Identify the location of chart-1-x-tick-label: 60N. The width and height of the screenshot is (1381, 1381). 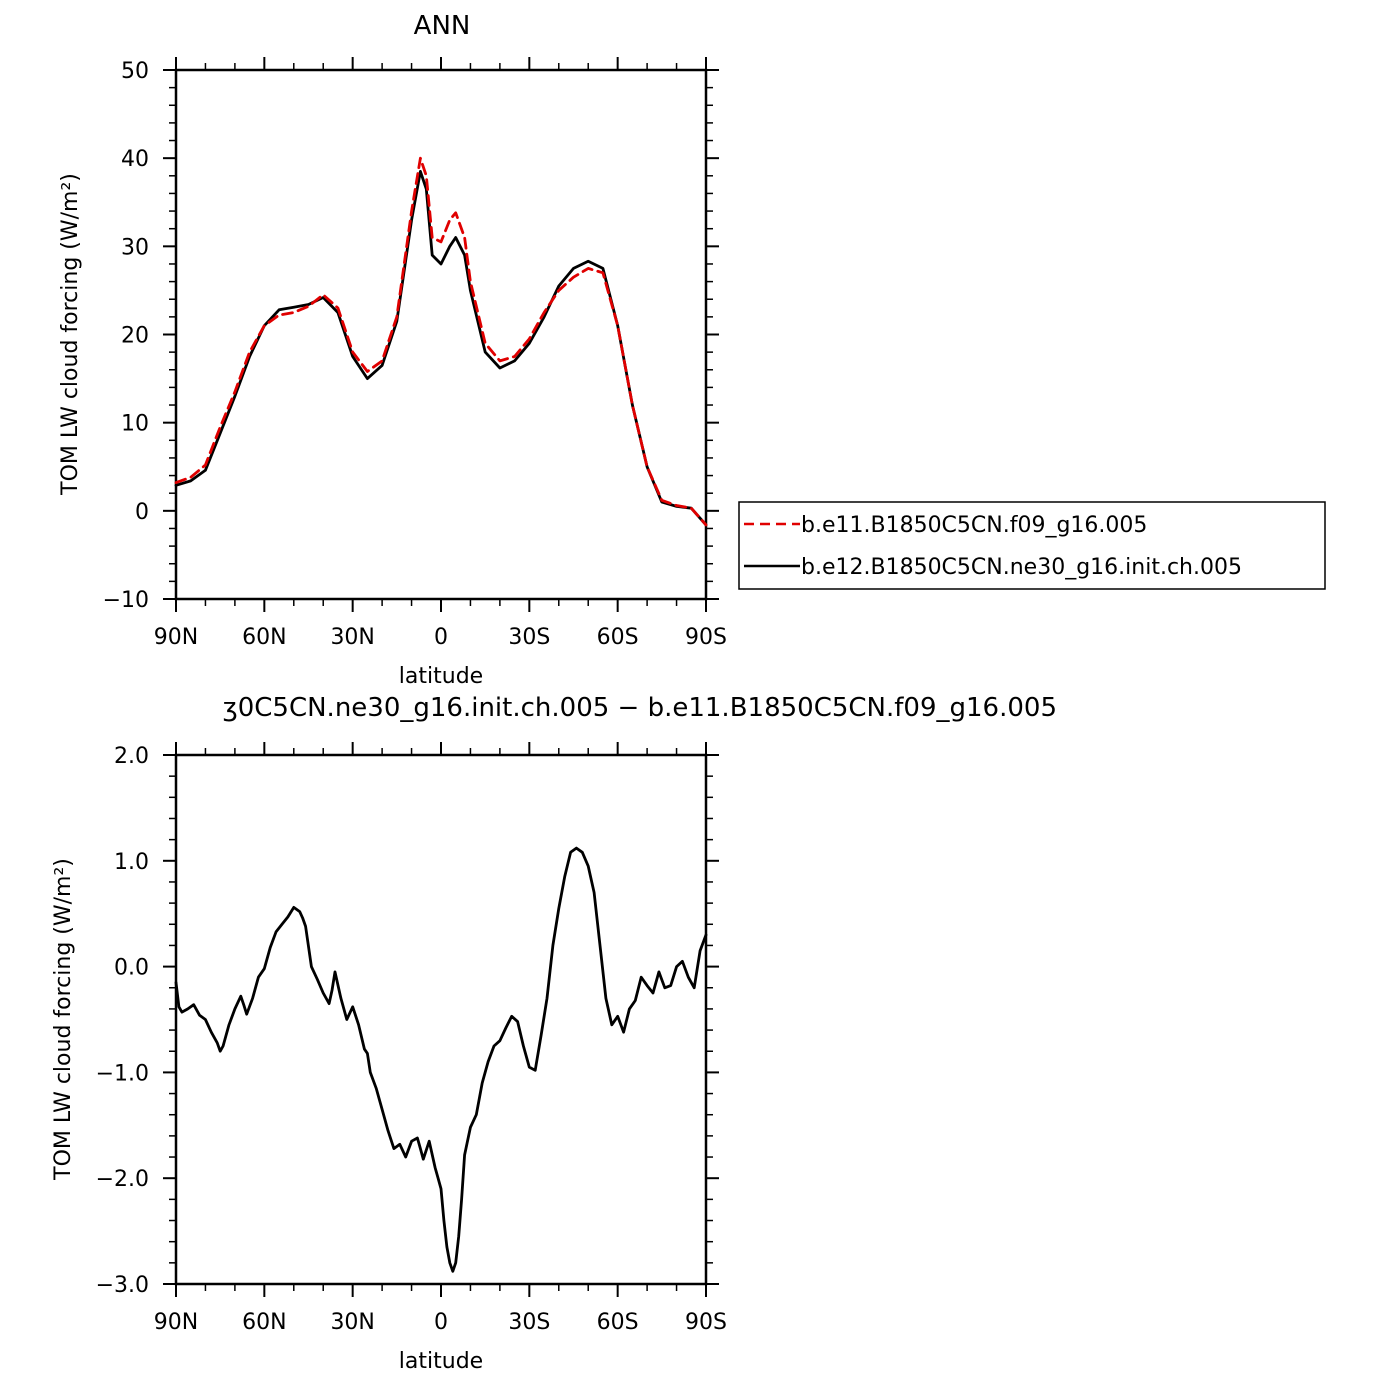
(264, 637).